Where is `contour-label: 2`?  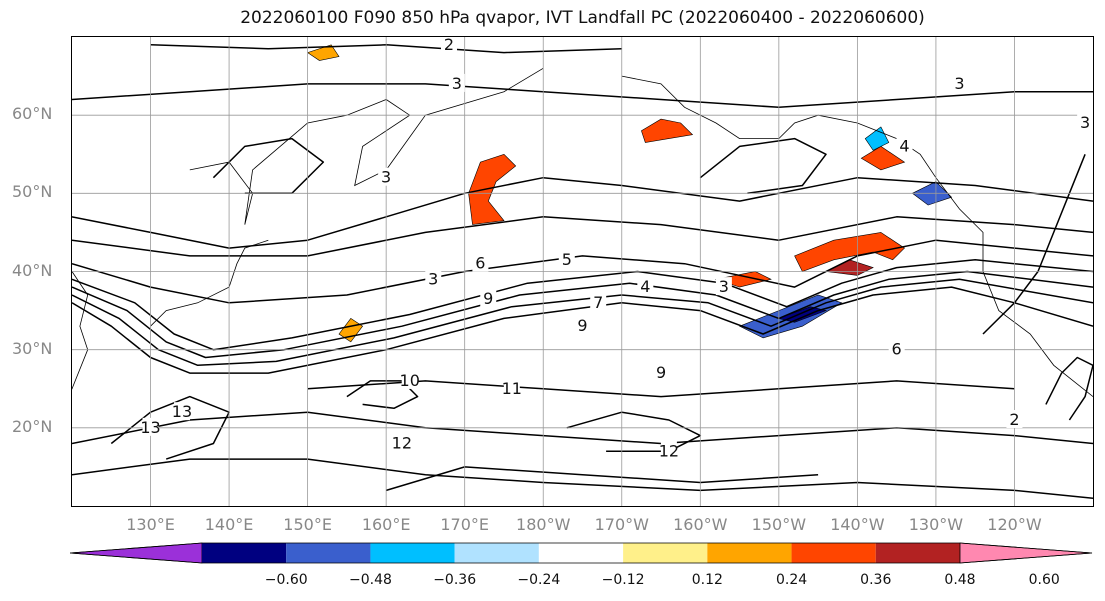 contour-label: 2 is located at coordinates (449, 45).